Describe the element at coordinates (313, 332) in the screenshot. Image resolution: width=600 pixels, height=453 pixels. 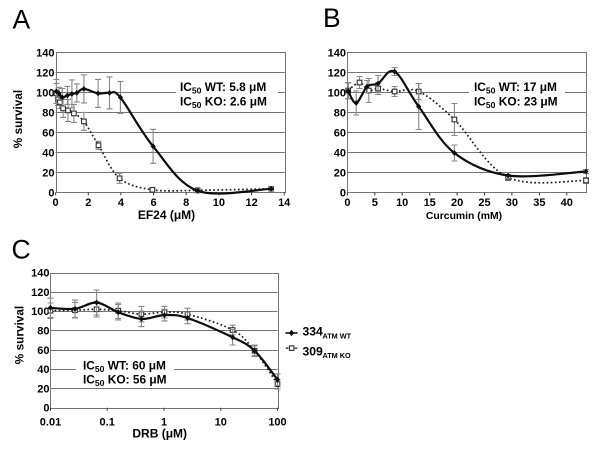
I see `svg-text: 334` at that location.